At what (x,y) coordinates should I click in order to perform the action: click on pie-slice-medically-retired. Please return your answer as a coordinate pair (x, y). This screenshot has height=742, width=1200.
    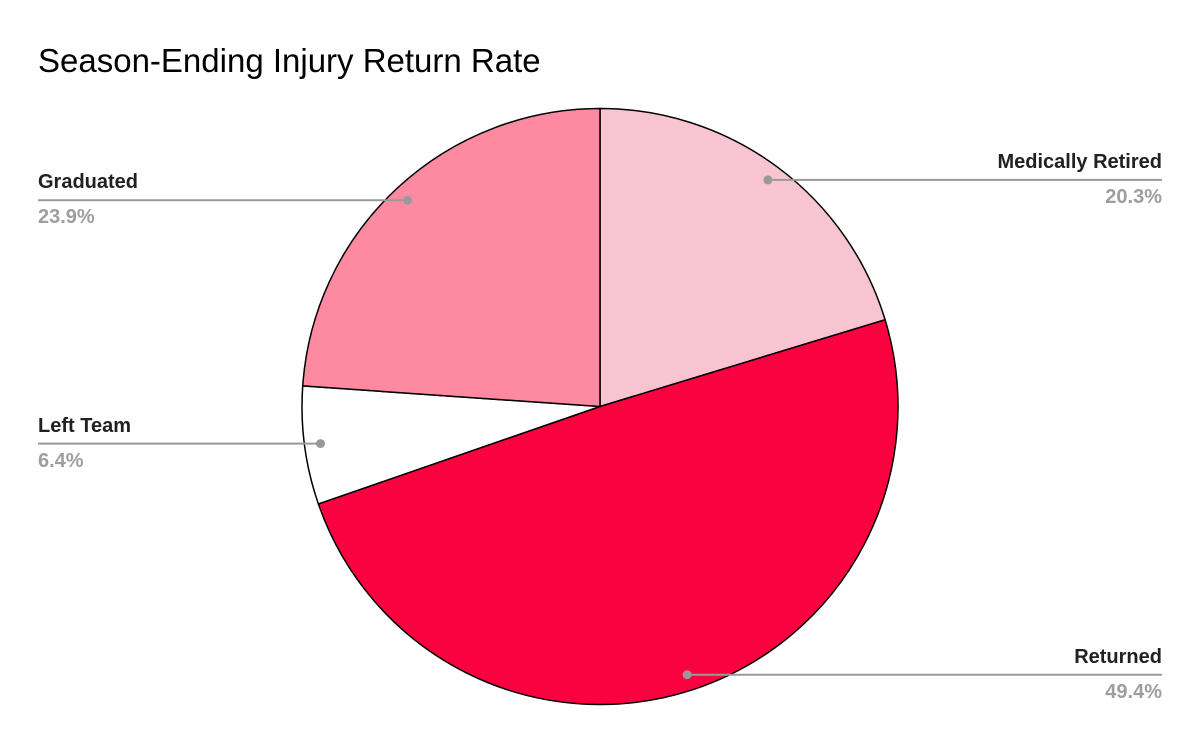
    Looking at the image, I should click on (743, 257).